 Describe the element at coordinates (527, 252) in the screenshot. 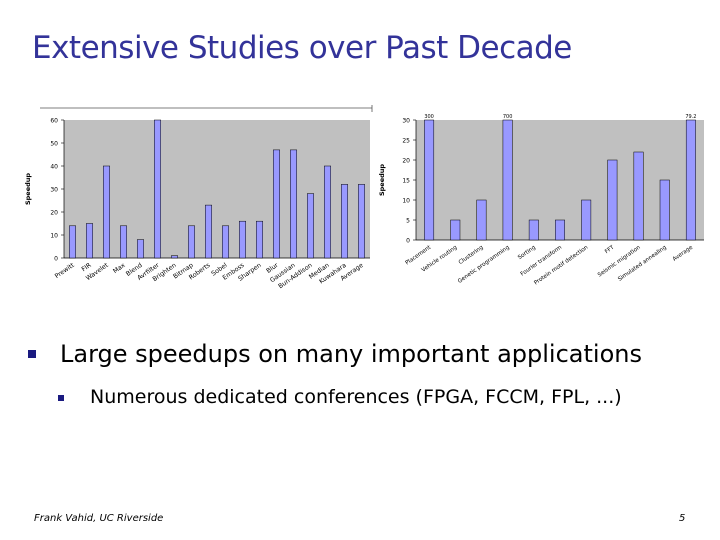

I see `x-tick-label: Sorting` at that location.